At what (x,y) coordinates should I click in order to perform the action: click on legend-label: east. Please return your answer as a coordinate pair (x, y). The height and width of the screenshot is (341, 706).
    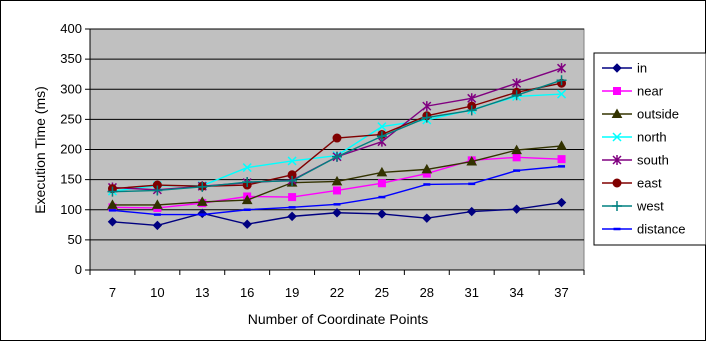
    Looking at the image, I should click on (649, 183).